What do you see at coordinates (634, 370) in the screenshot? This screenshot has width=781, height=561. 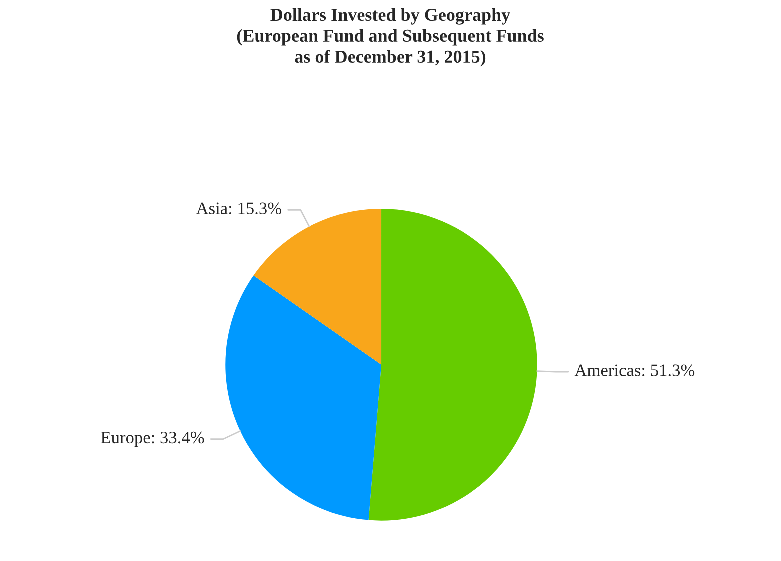 I see `slice-label: Americas: 51.3%` at bounding box center [634, 370].